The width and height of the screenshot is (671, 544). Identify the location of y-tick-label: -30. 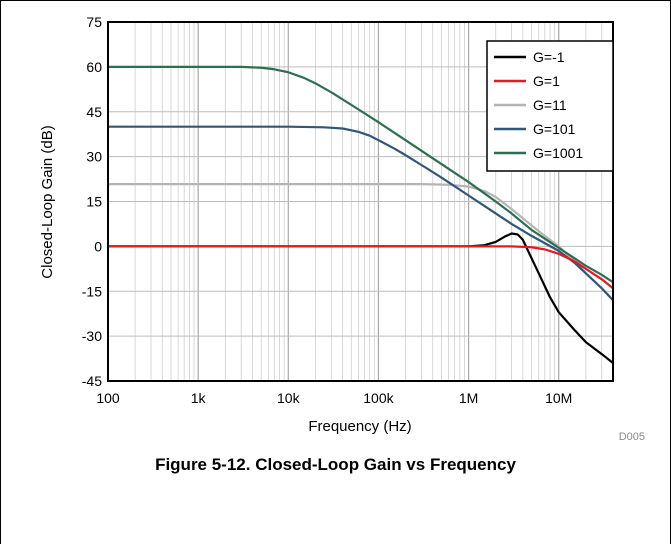
(92, 336).